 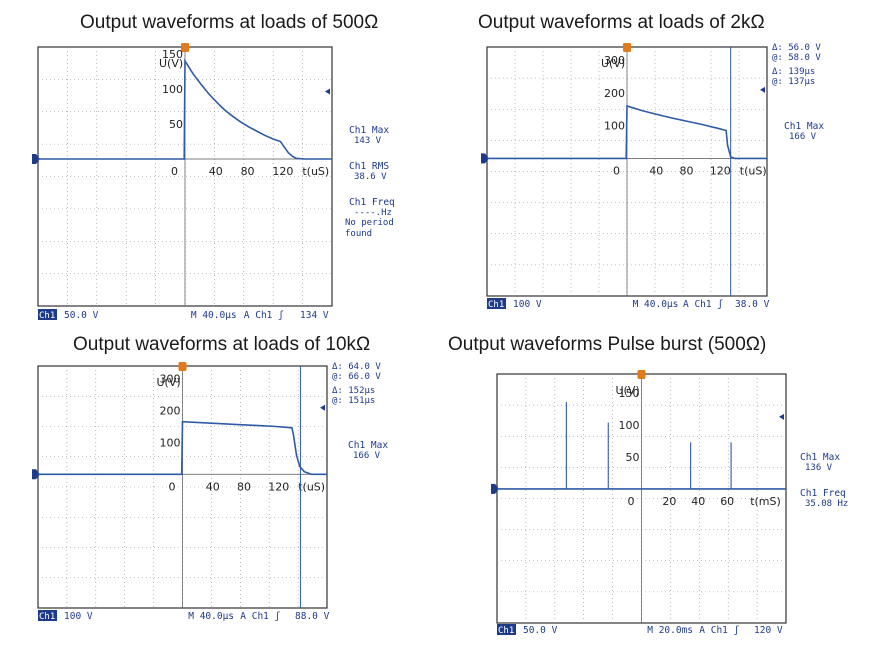 I want to click on panel-title-500ohm: Output waveforms at loads of 500Ω, so click(x=229, y=22).